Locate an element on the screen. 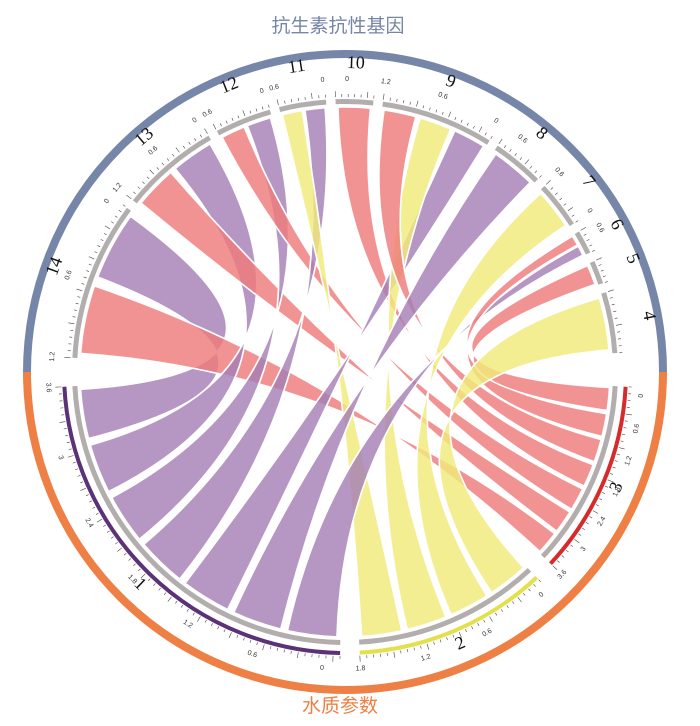 The width and height of the screenshot is (700, 726). tick-label: 1.8 is located at coordinates (361, 669).